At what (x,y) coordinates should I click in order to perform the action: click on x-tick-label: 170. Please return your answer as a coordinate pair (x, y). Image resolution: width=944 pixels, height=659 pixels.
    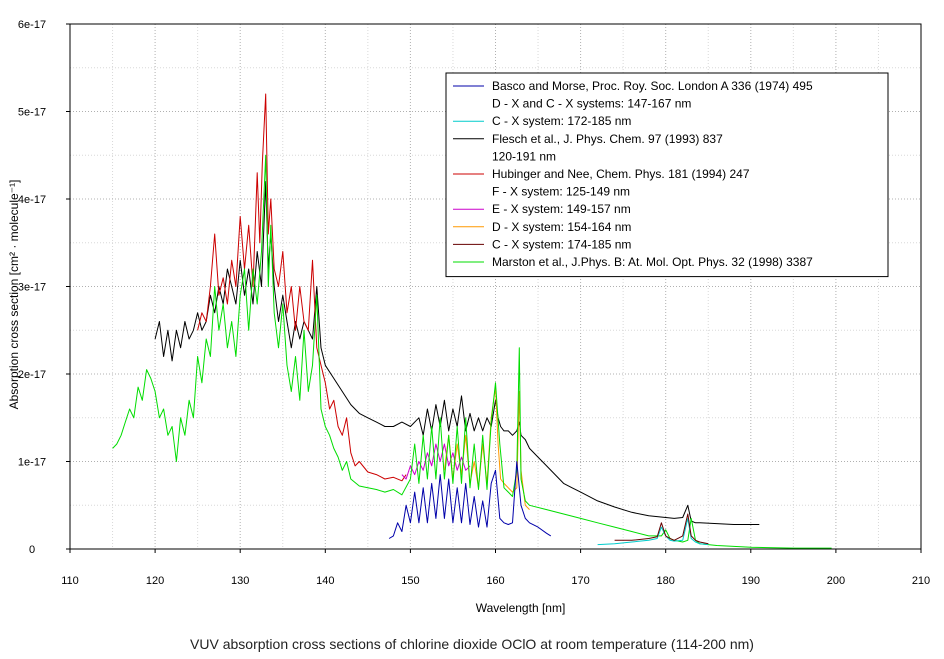
    Looking at the image, I should click on (580, 581).